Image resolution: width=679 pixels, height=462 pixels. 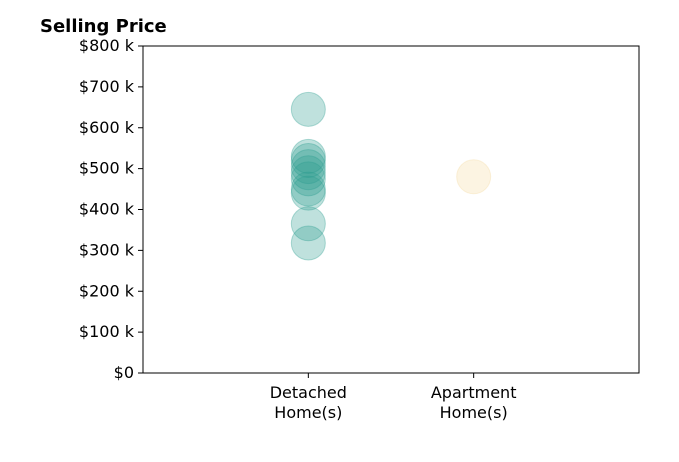 What do you see at coordinates (103, 26) in the screenshot?
I see `chart-title: Selling Price` at bounding box center [103, 26].